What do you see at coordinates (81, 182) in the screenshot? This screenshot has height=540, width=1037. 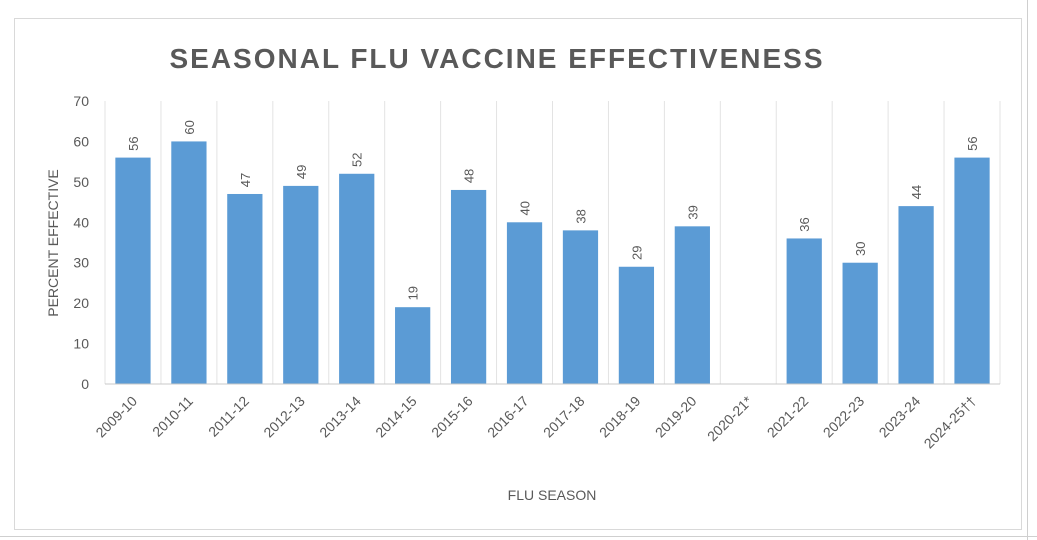 I see `y-tick-label: 50` at bounding box center [81, 182].